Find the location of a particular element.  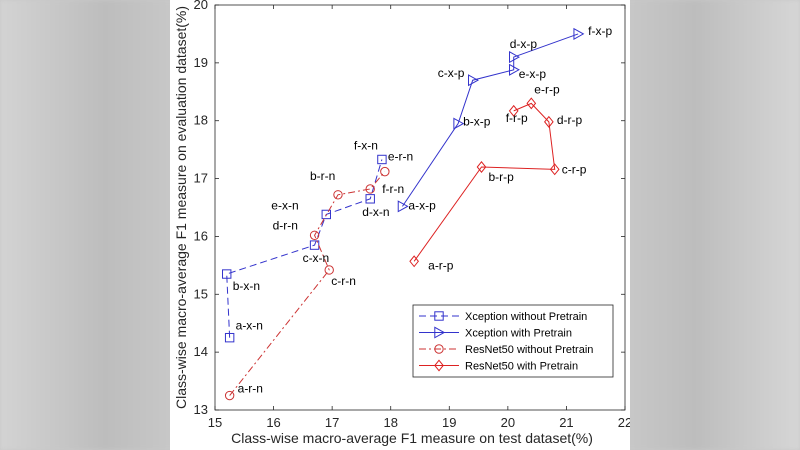

point-label-b-r-n: b-r-n is located at coordinates (322, 176).